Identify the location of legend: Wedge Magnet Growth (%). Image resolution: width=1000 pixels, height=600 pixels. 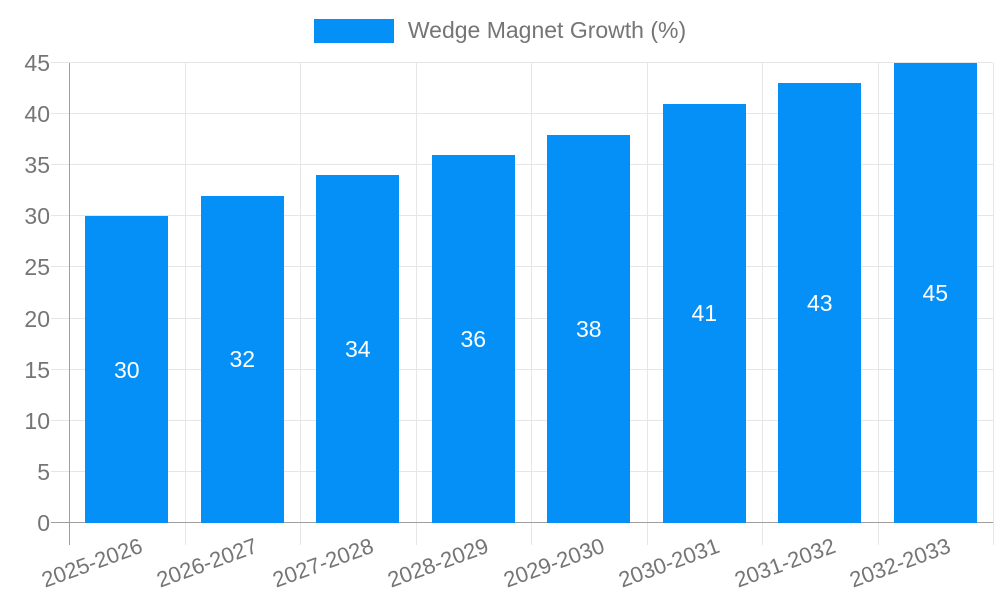
(500, 30).